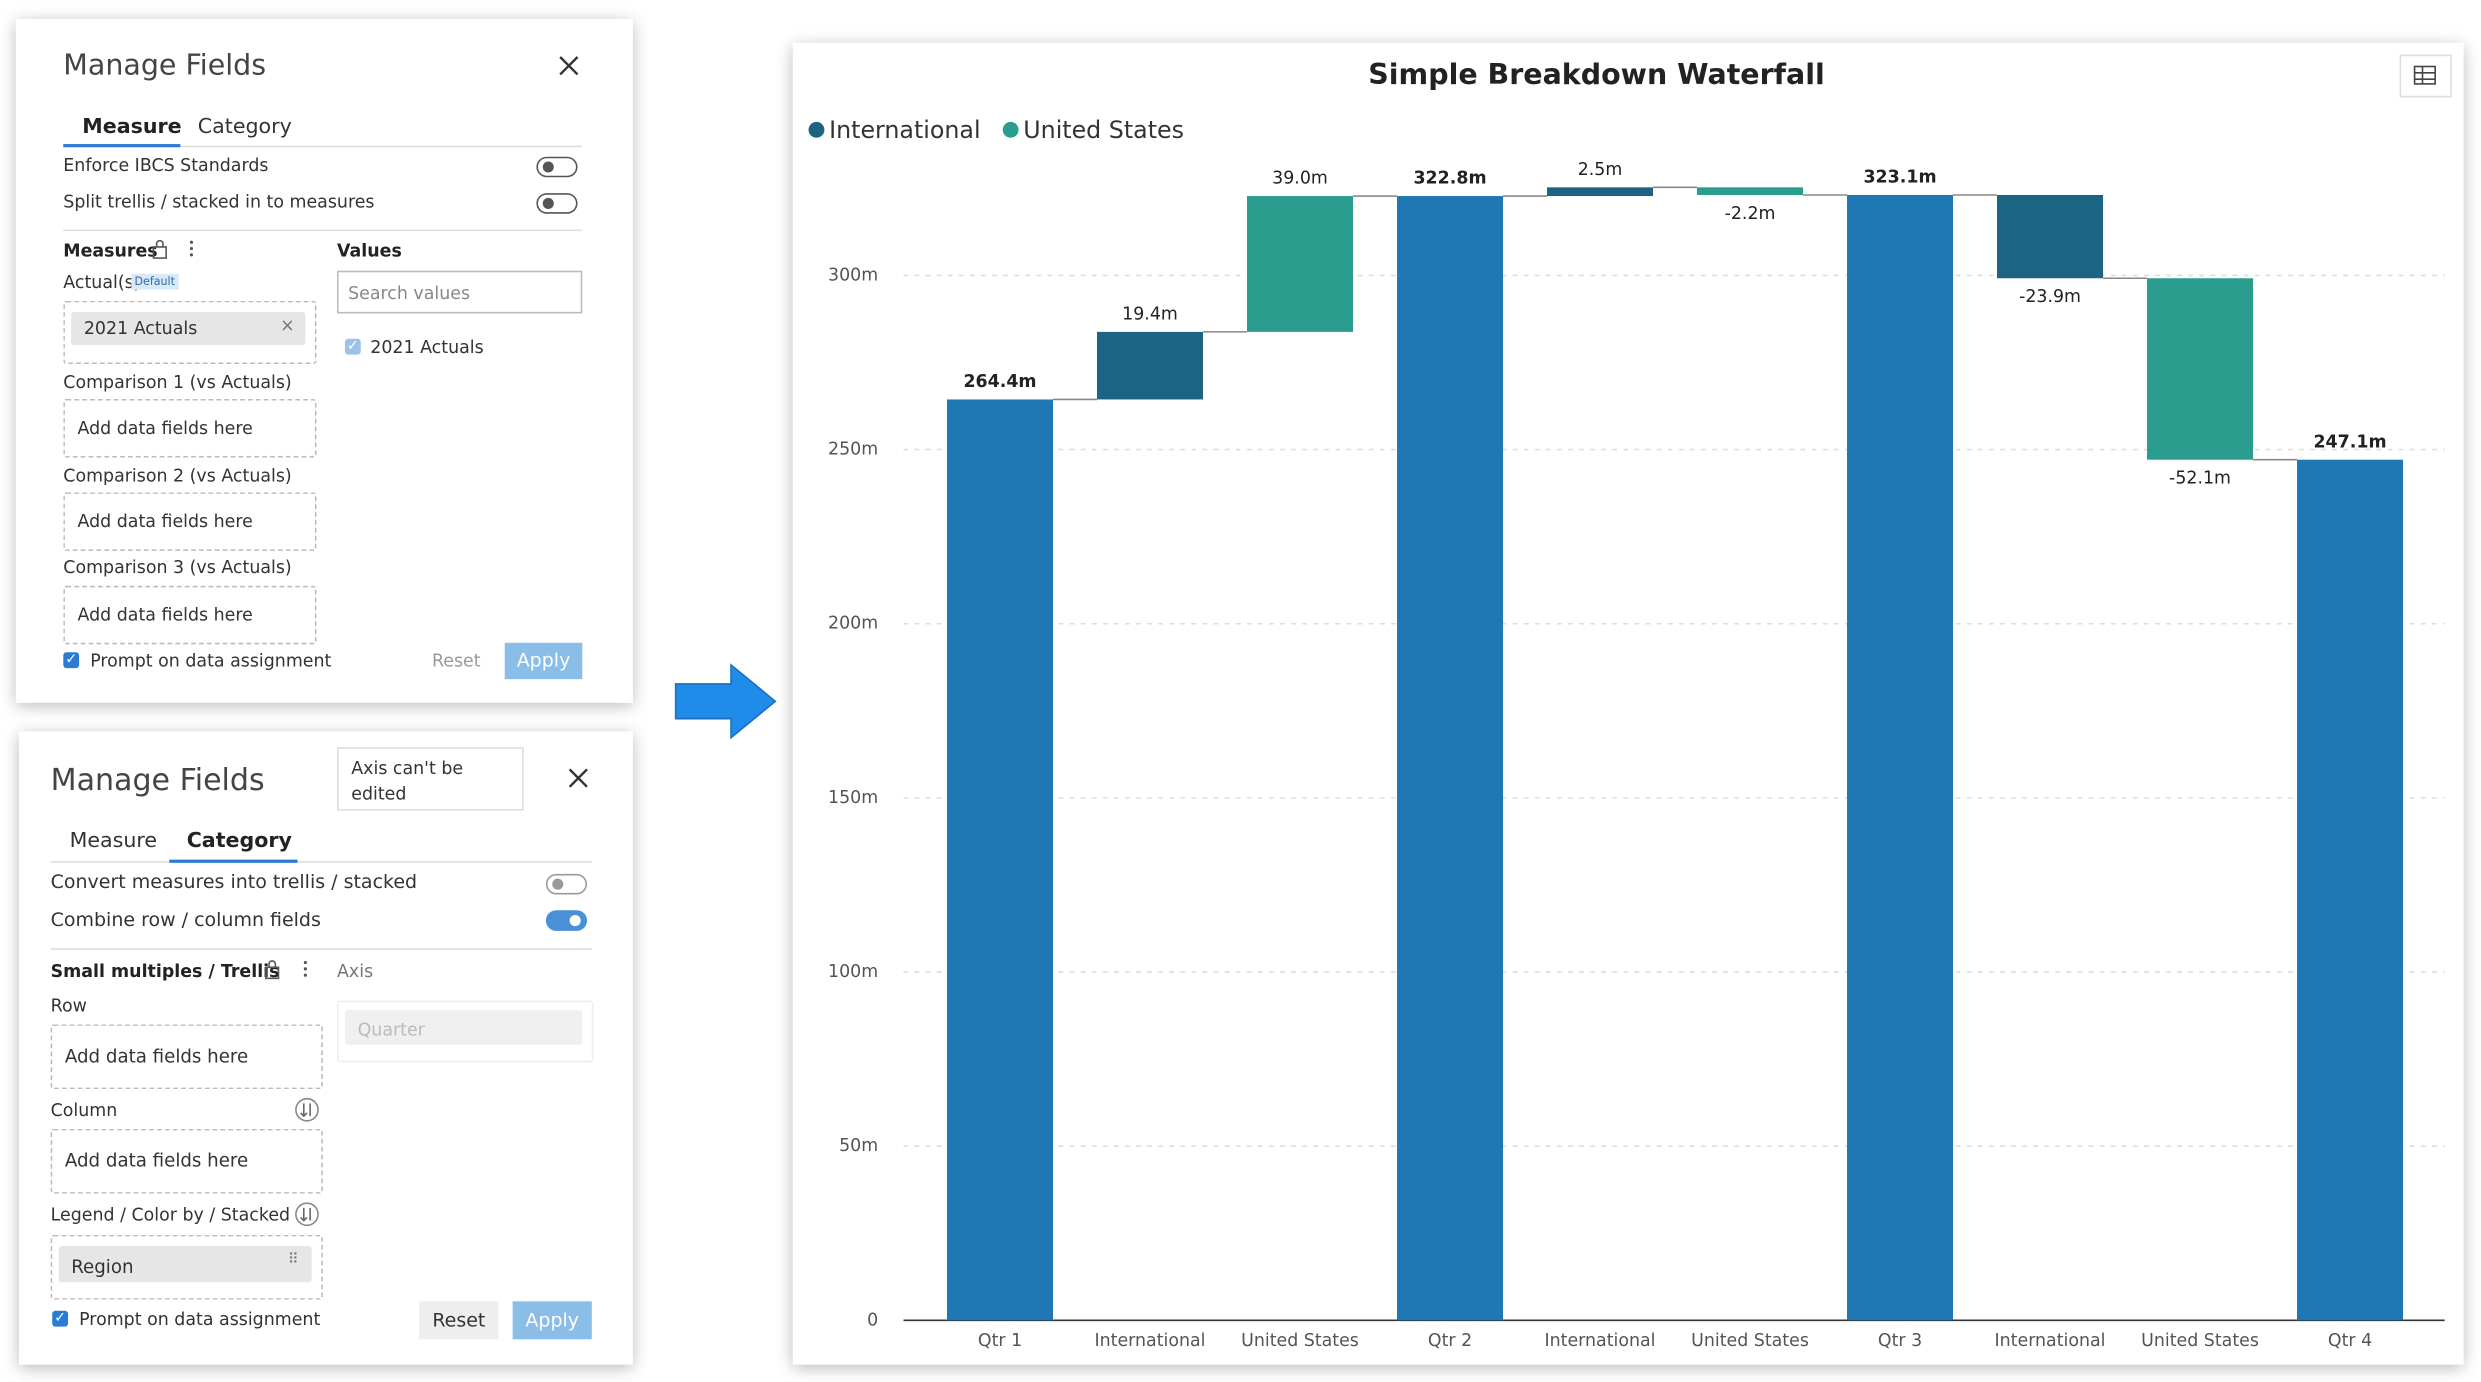 The width and height of the screenshot is (2481, 1382). I want to click on field-label: Legend / Color by / Stacked, so click(170, 1215).